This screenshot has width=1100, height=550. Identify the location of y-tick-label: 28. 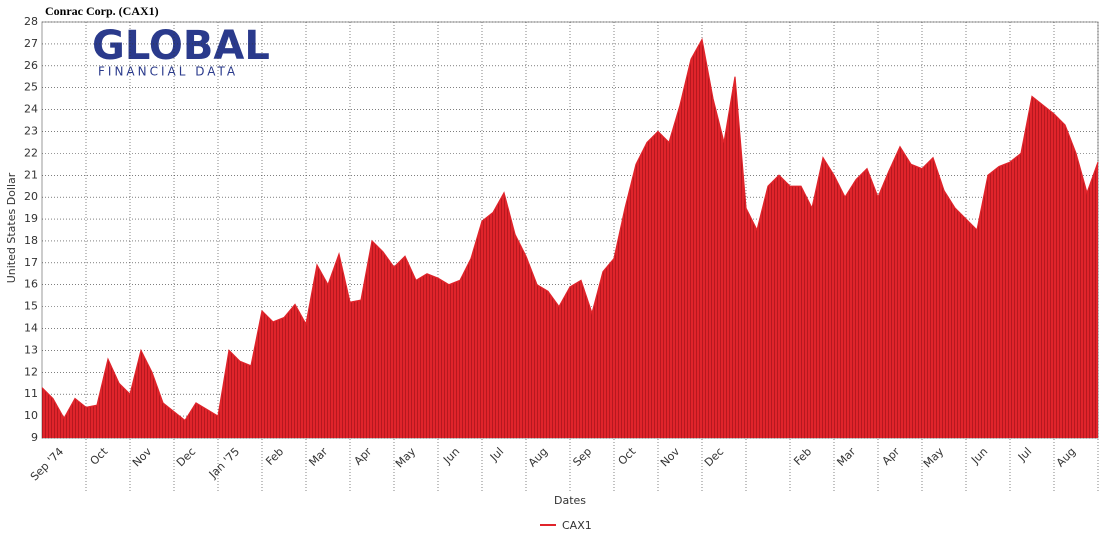
(31, 21).